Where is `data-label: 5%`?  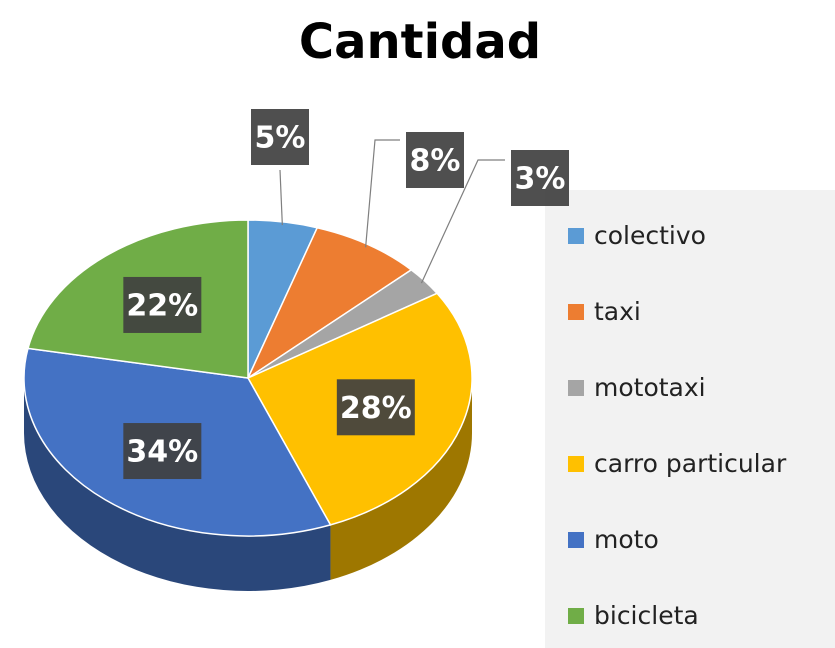 data-label: 5% is located at coordinates (280, 138).